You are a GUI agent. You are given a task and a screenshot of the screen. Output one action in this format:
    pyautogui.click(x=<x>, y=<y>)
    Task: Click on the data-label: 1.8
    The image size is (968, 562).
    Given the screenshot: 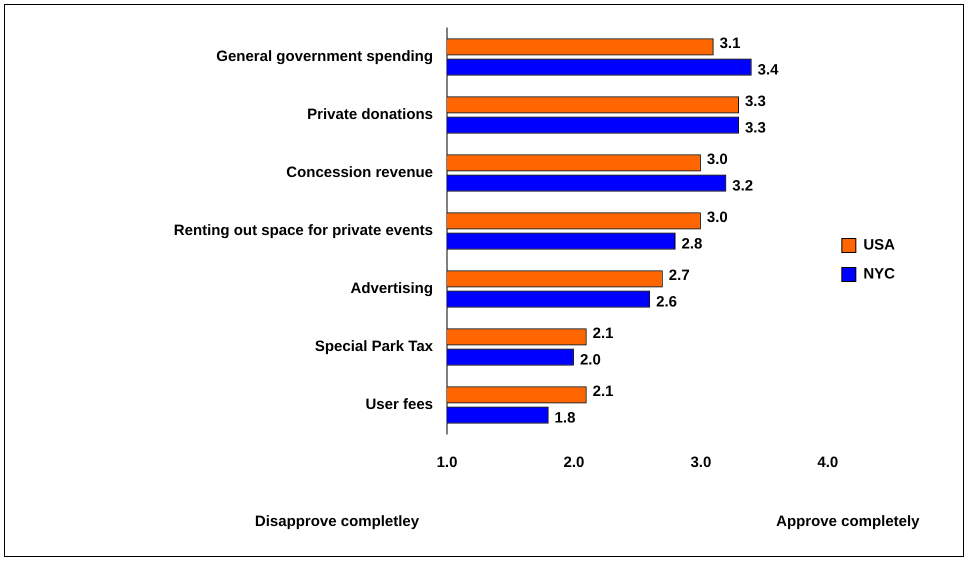 What is the action you would take?
    pyautogui.click(x=565, y=417)
    